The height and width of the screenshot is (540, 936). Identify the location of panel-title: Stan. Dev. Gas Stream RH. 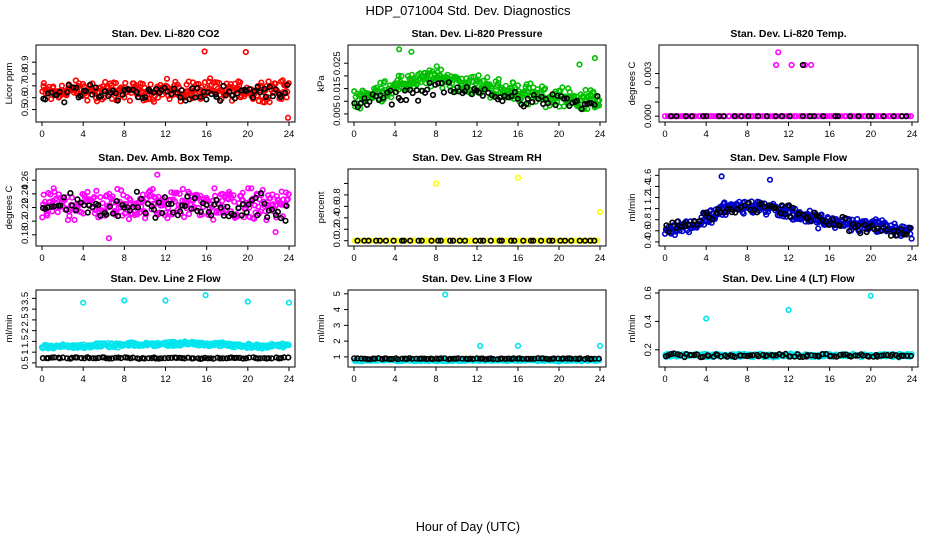
(476, 158).